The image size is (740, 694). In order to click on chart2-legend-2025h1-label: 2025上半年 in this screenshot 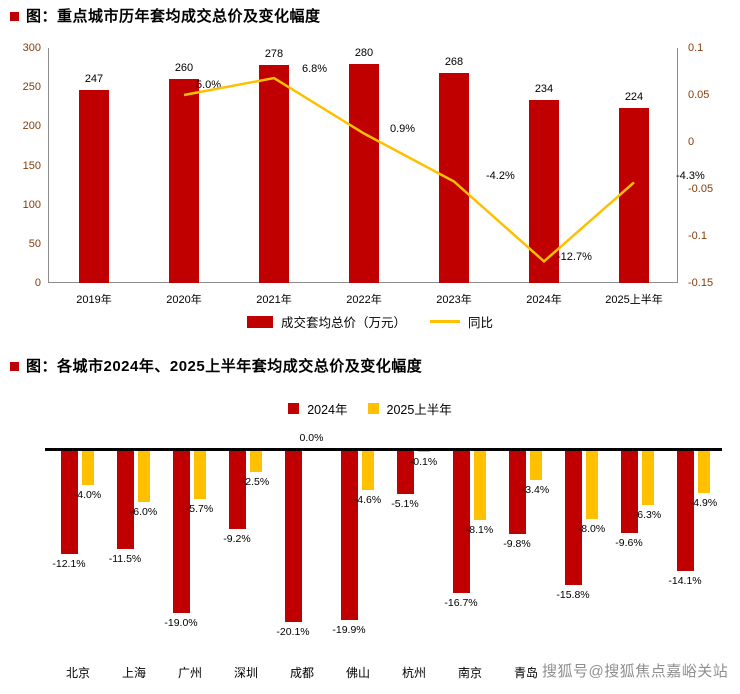, I will do `click(419, 410)`.